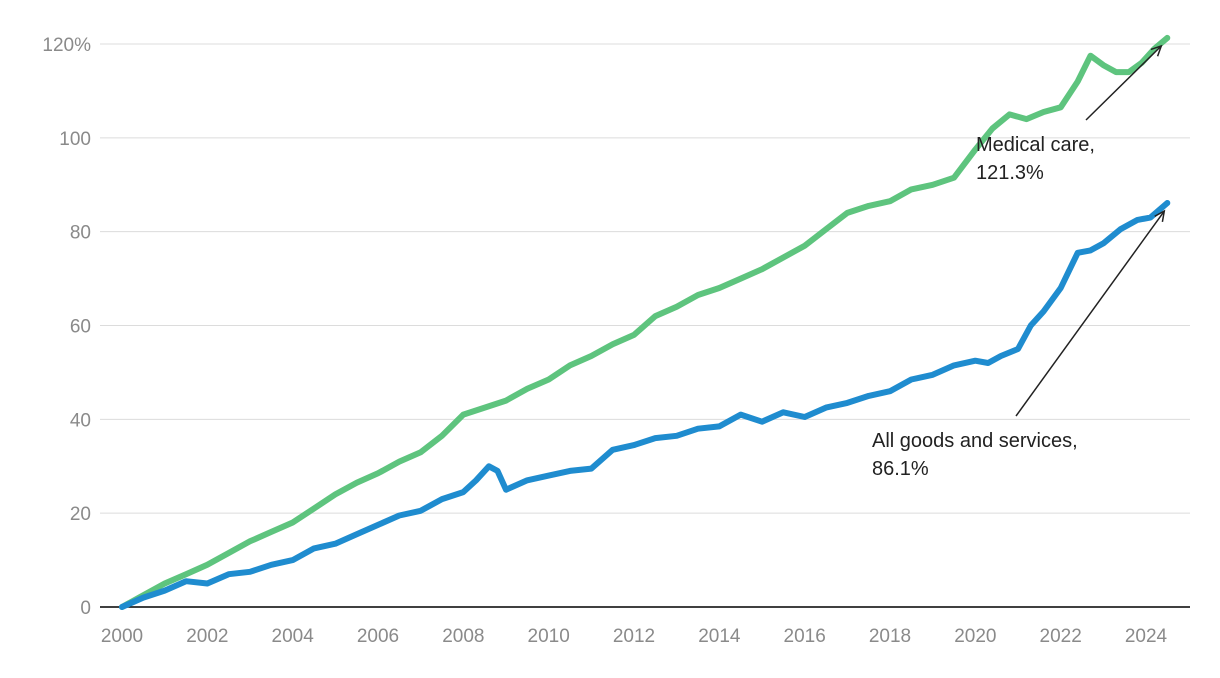 Image resolution: width=1220 pixels, height=678 pixels. I want to click on y-axis-tick-labels: 0 20 40 60 80 100 120%, so click(66, 327).